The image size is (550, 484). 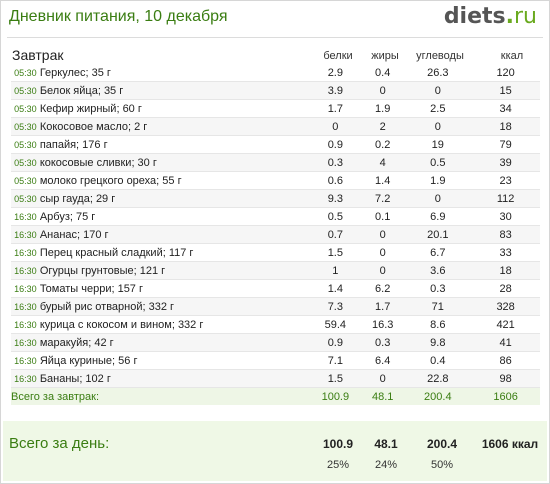 What do you see at coordinates (438, 360) in the screenshot?
I see `food-carbs: 0.4` at bounding box center [438, 360].